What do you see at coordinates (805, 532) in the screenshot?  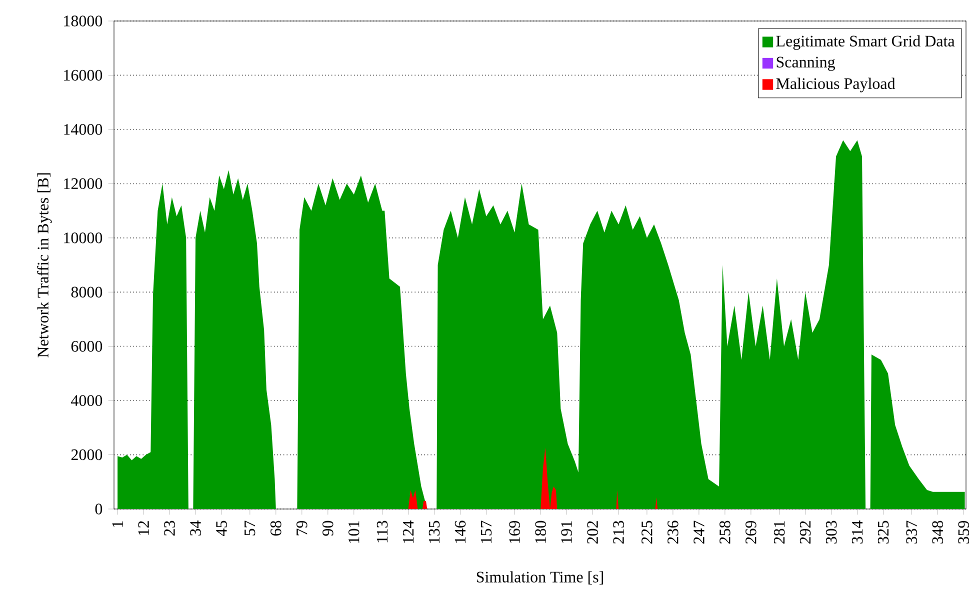 I see `x-tick-label: 292` at bounding box center [805, 532].